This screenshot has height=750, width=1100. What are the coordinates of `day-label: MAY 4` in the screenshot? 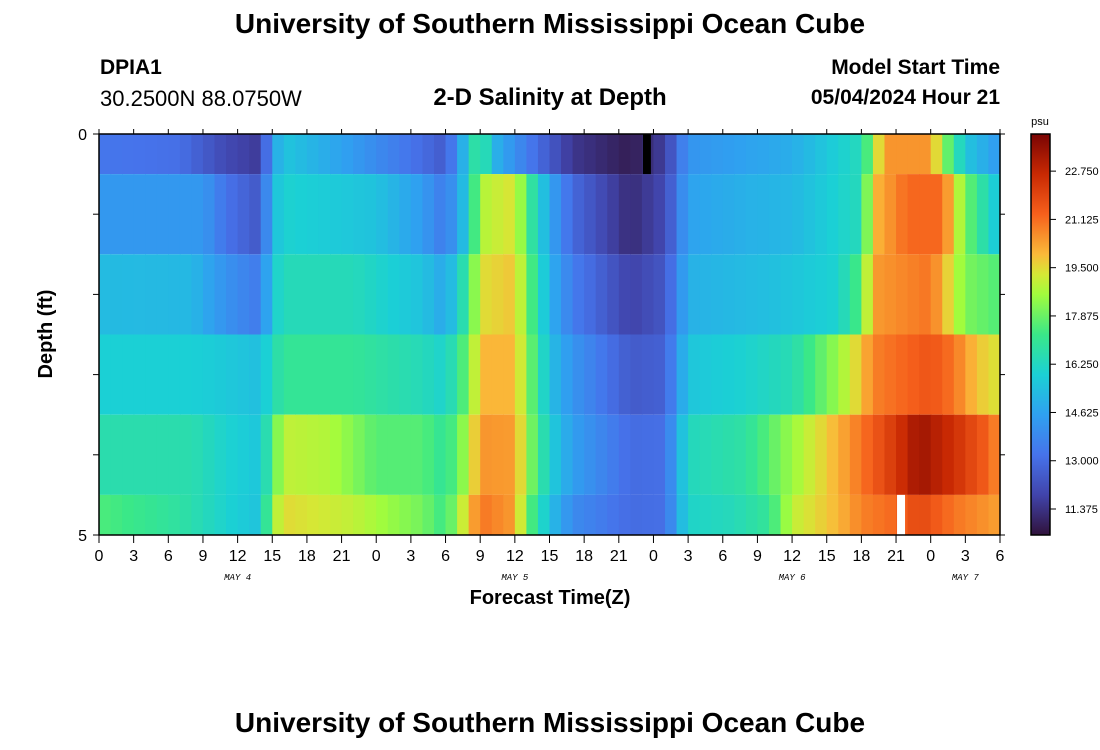 It's located at (237, 578).